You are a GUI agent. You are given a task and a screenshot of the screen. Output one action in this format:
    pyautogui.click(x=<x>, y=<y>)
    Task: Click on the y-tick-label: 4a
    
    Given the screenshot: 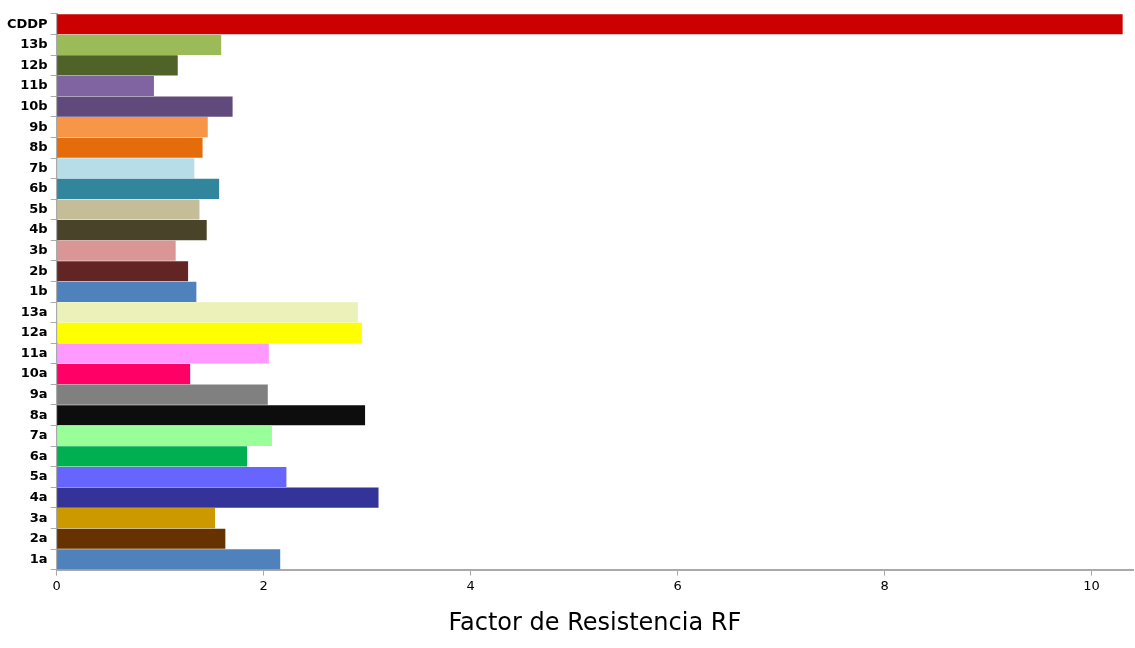 What is the action you would take?
    pyautogui.click(x=38, y=496)
    